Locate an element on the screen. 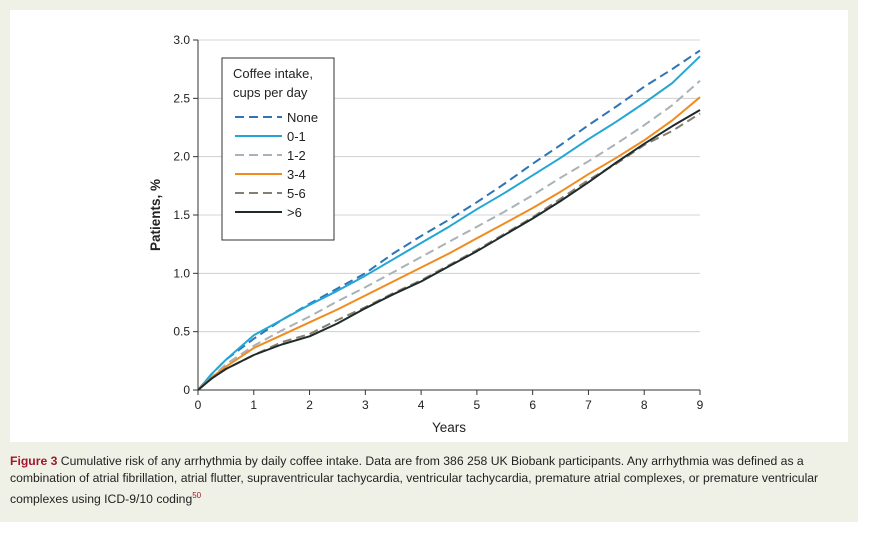 This screenshot has width=875, height=555. y-tick-label: 0 is located at coordinates (186, 390).